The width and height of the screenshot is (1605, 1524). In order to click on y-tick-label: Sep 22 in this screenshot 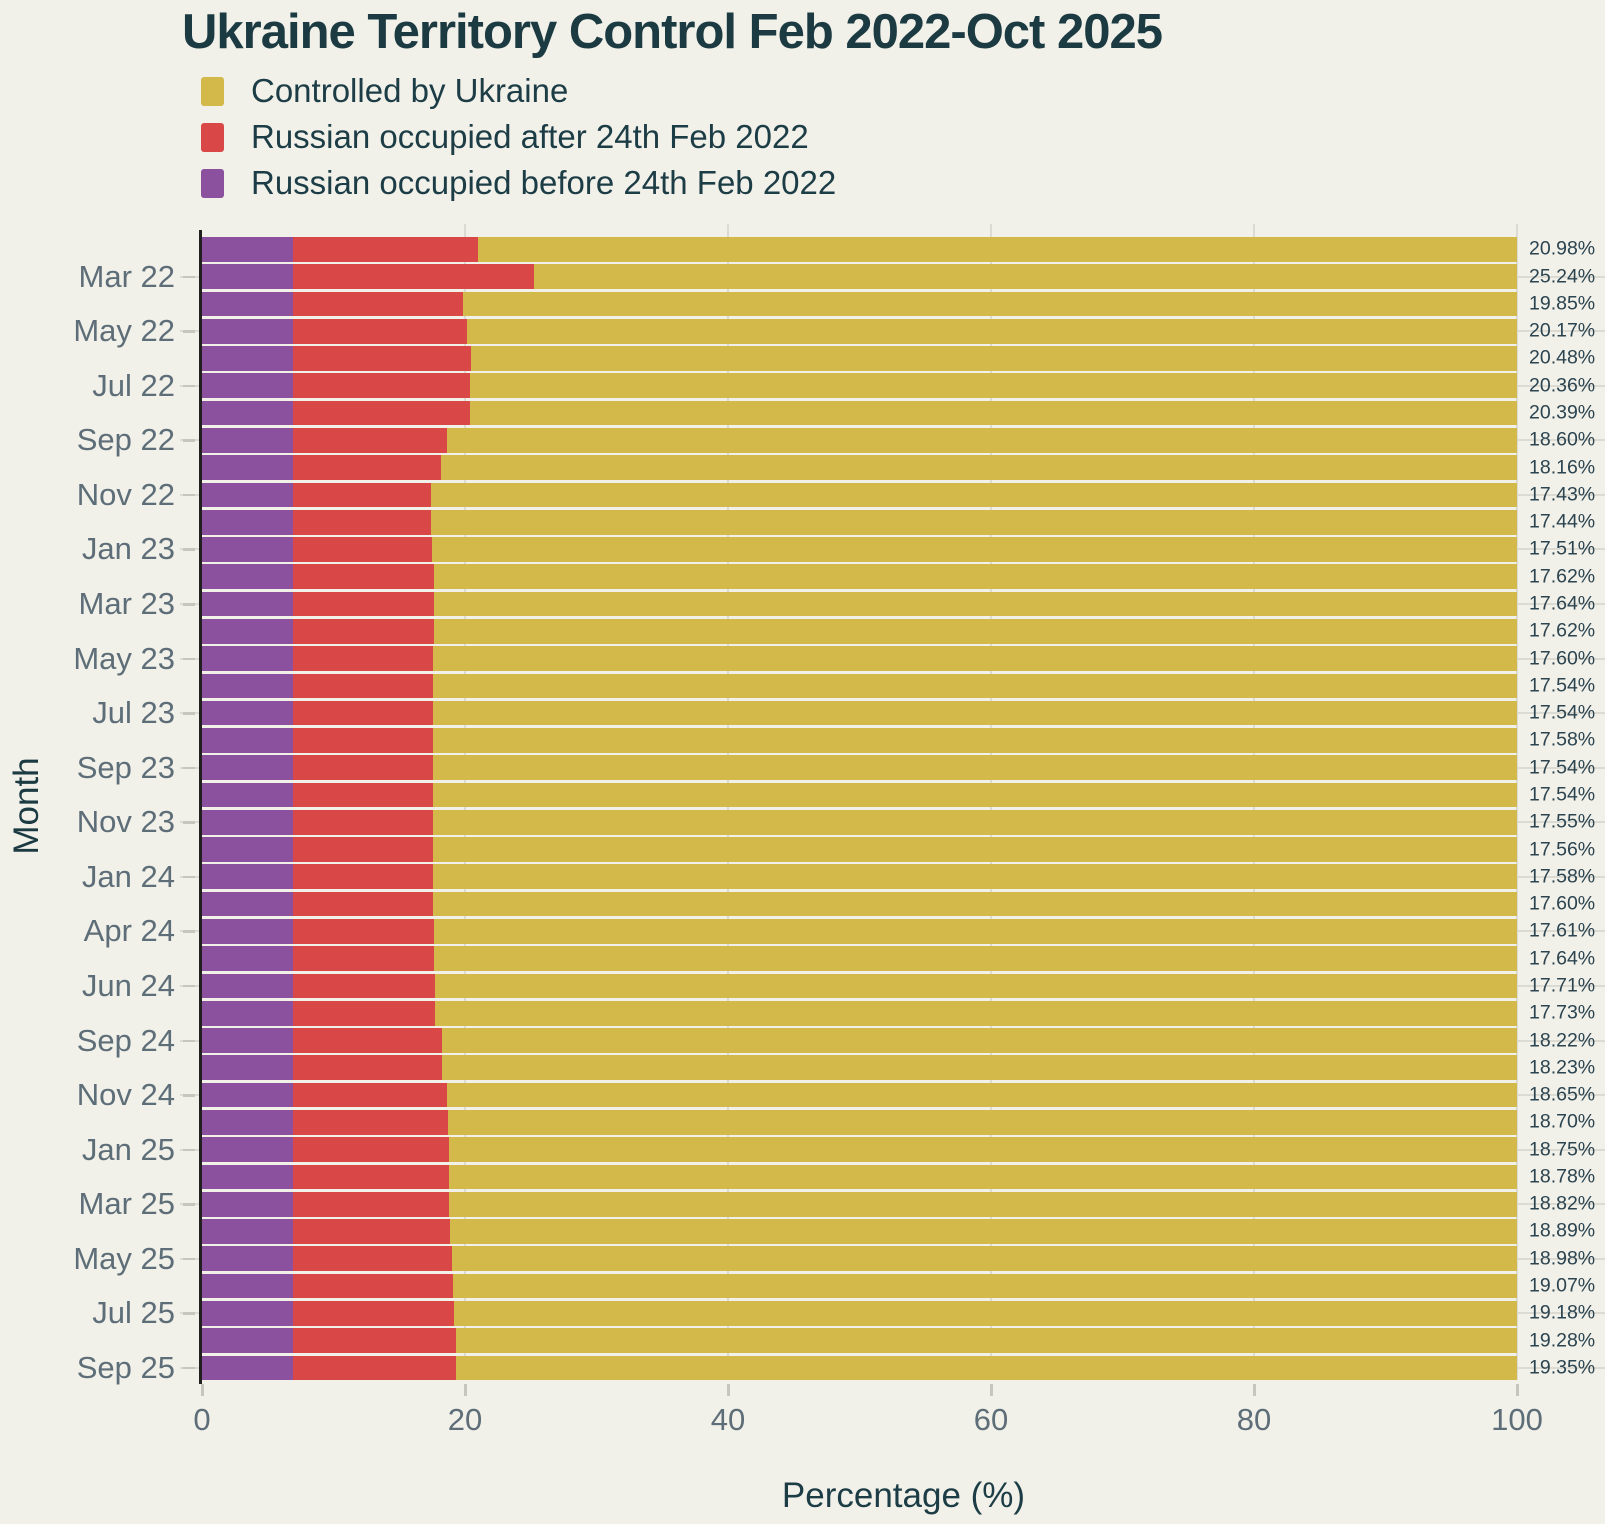, I will do `click(125, 440)`.